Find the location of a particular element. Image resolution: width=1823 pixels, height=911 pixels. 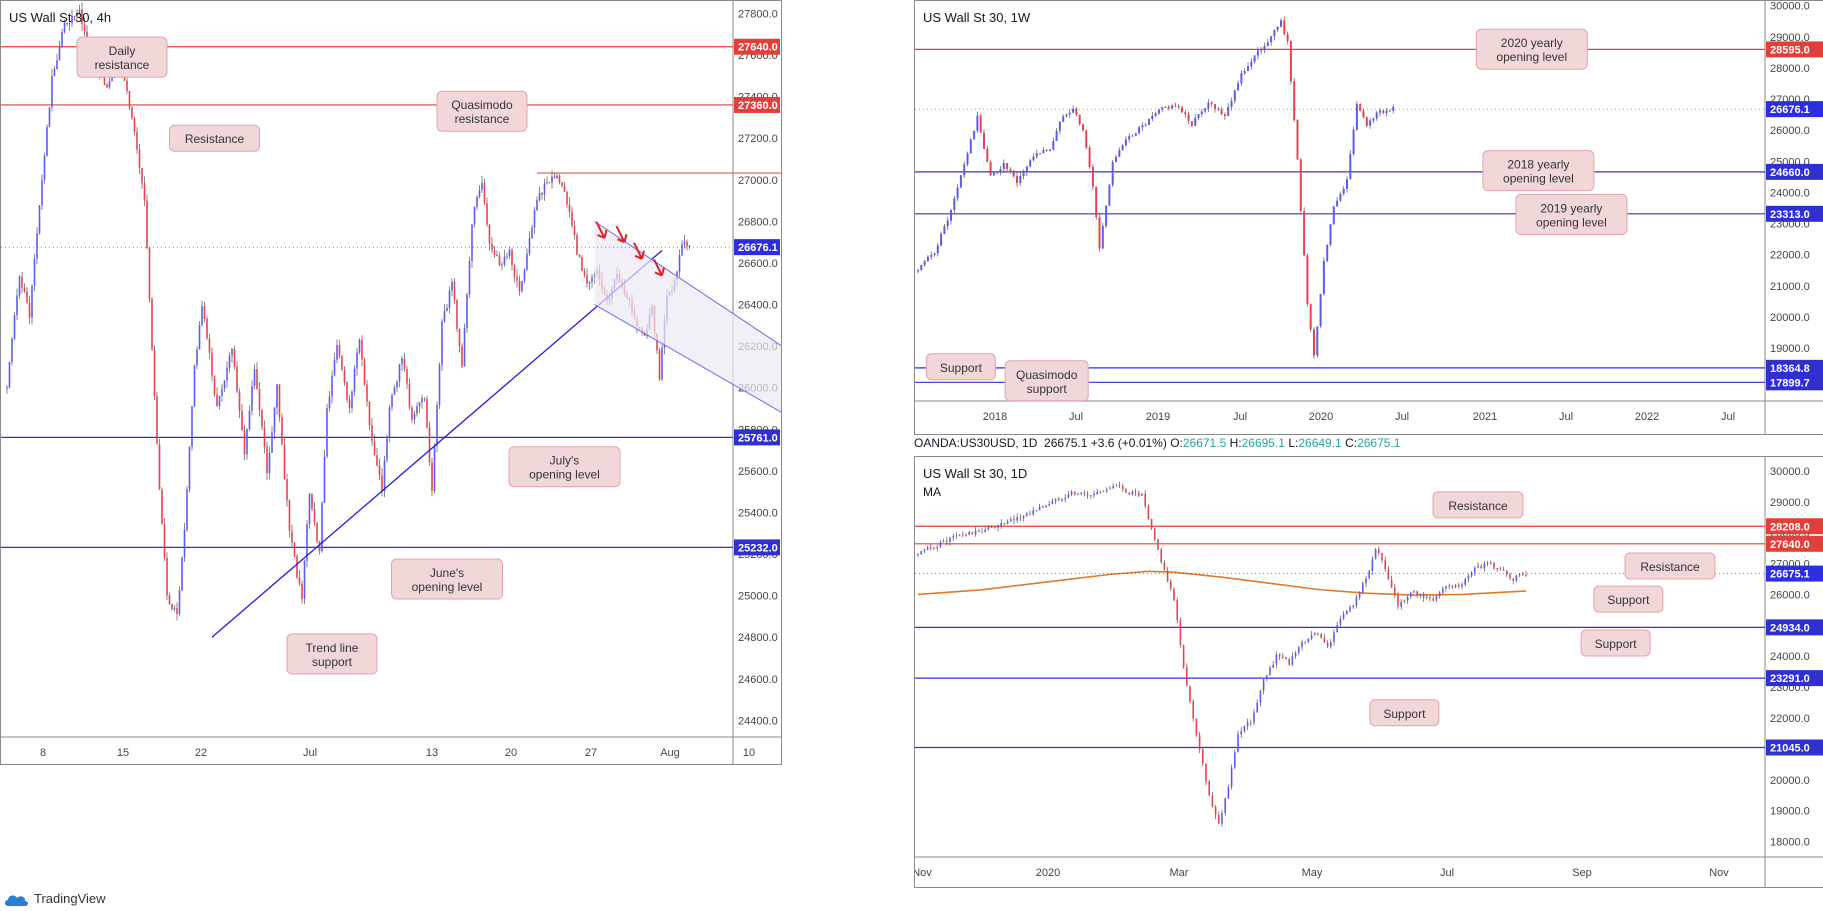

y-tick-label: 30000.0 is located at coordinates (1790, 7).